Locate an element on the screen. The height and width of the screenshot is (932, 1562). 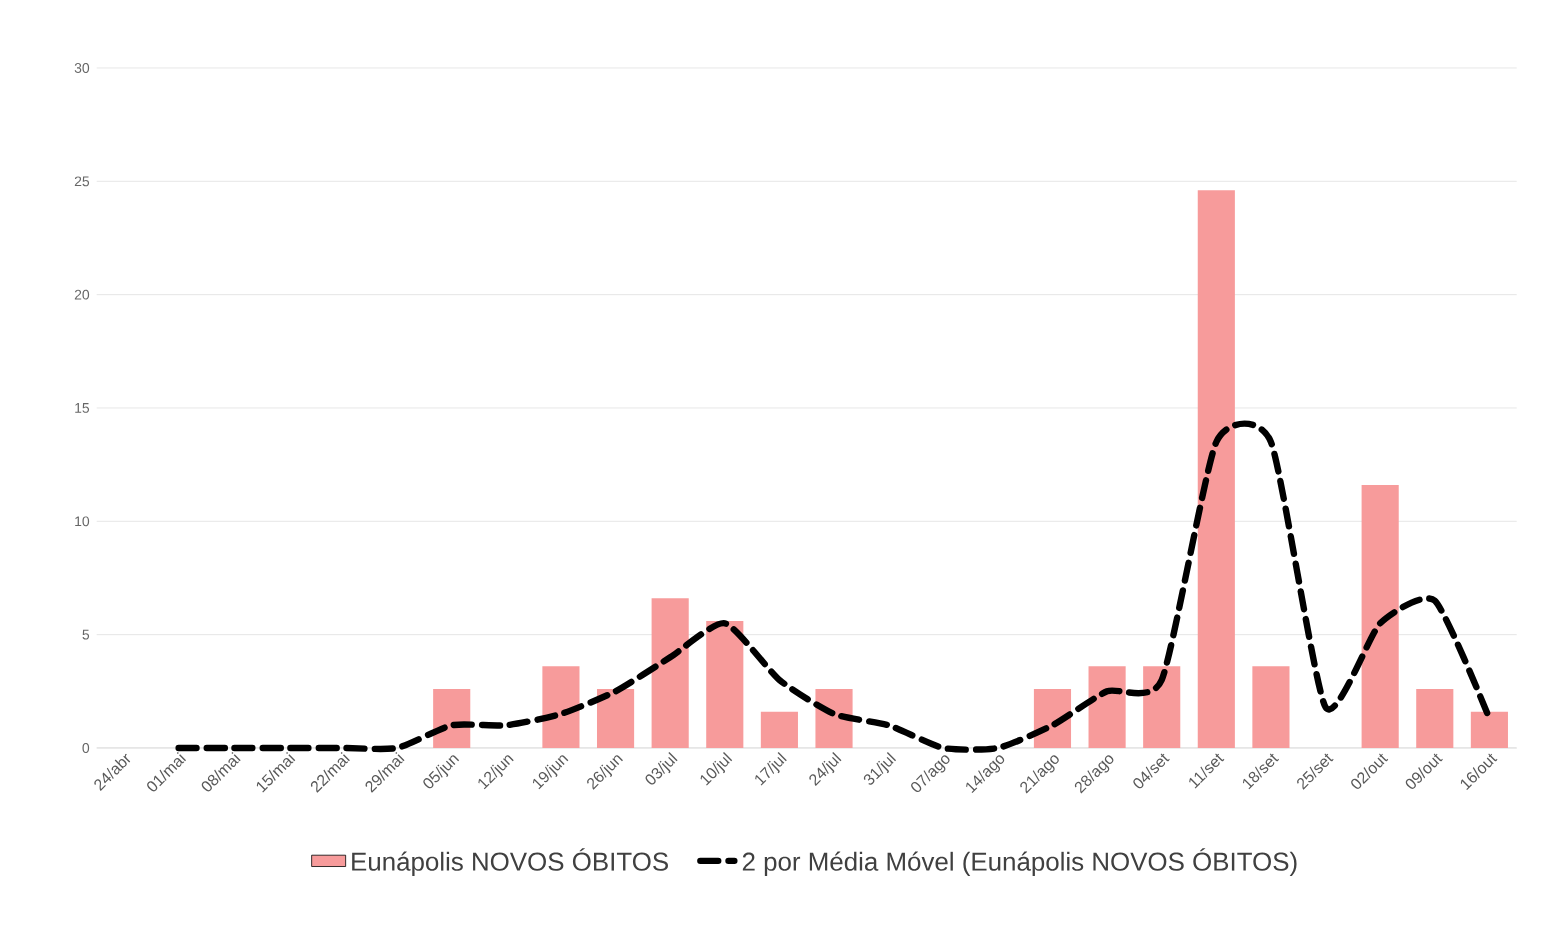
legend-label: 2 por Média Móvel (Eunápolis NOVOS ÓBITOS) is located at coordinates (1019, 862).